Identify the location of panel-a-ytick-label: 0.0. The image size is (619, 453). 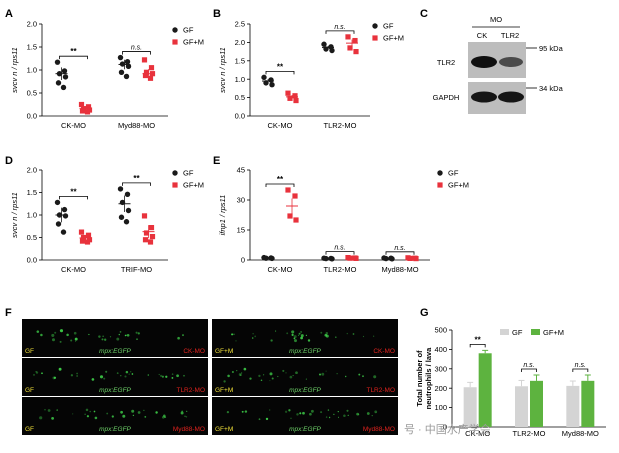
(32, 116).